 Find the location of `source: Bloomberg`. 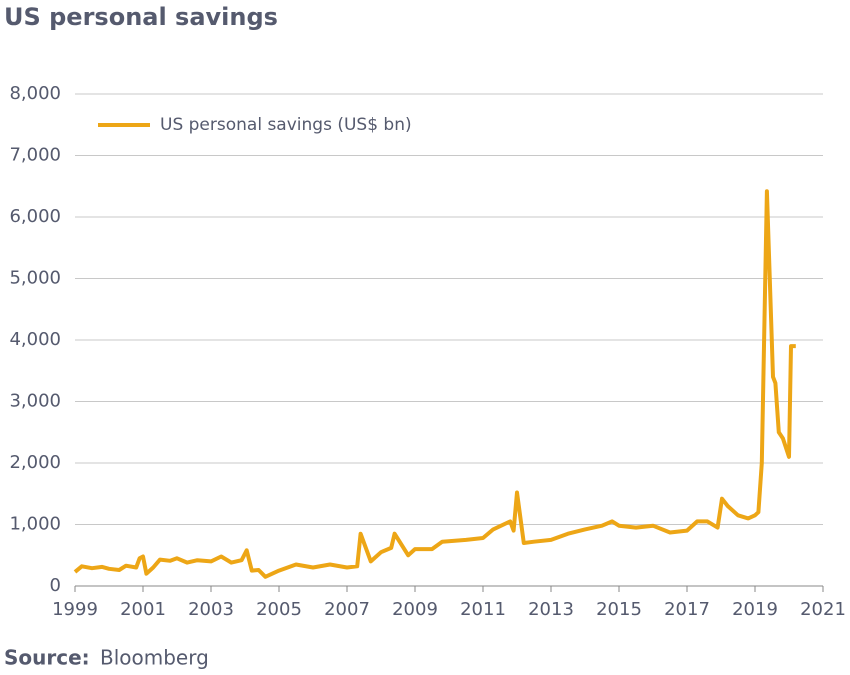

source: Bloomberg is located at coordinates (154, 658).